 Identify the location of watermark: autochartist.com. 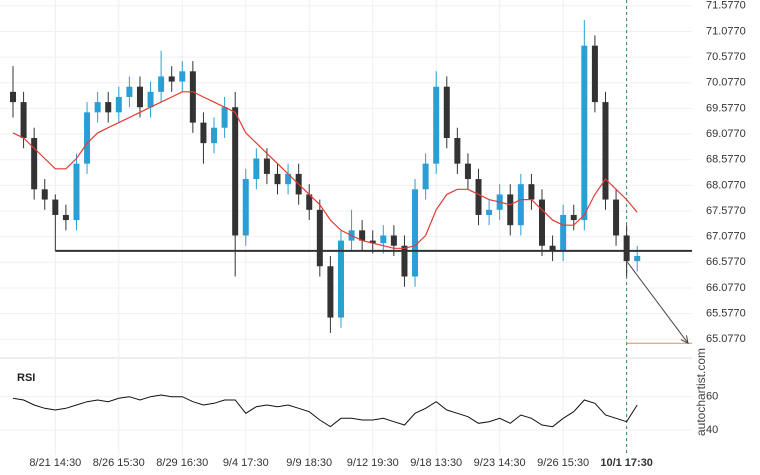
(701, 392).